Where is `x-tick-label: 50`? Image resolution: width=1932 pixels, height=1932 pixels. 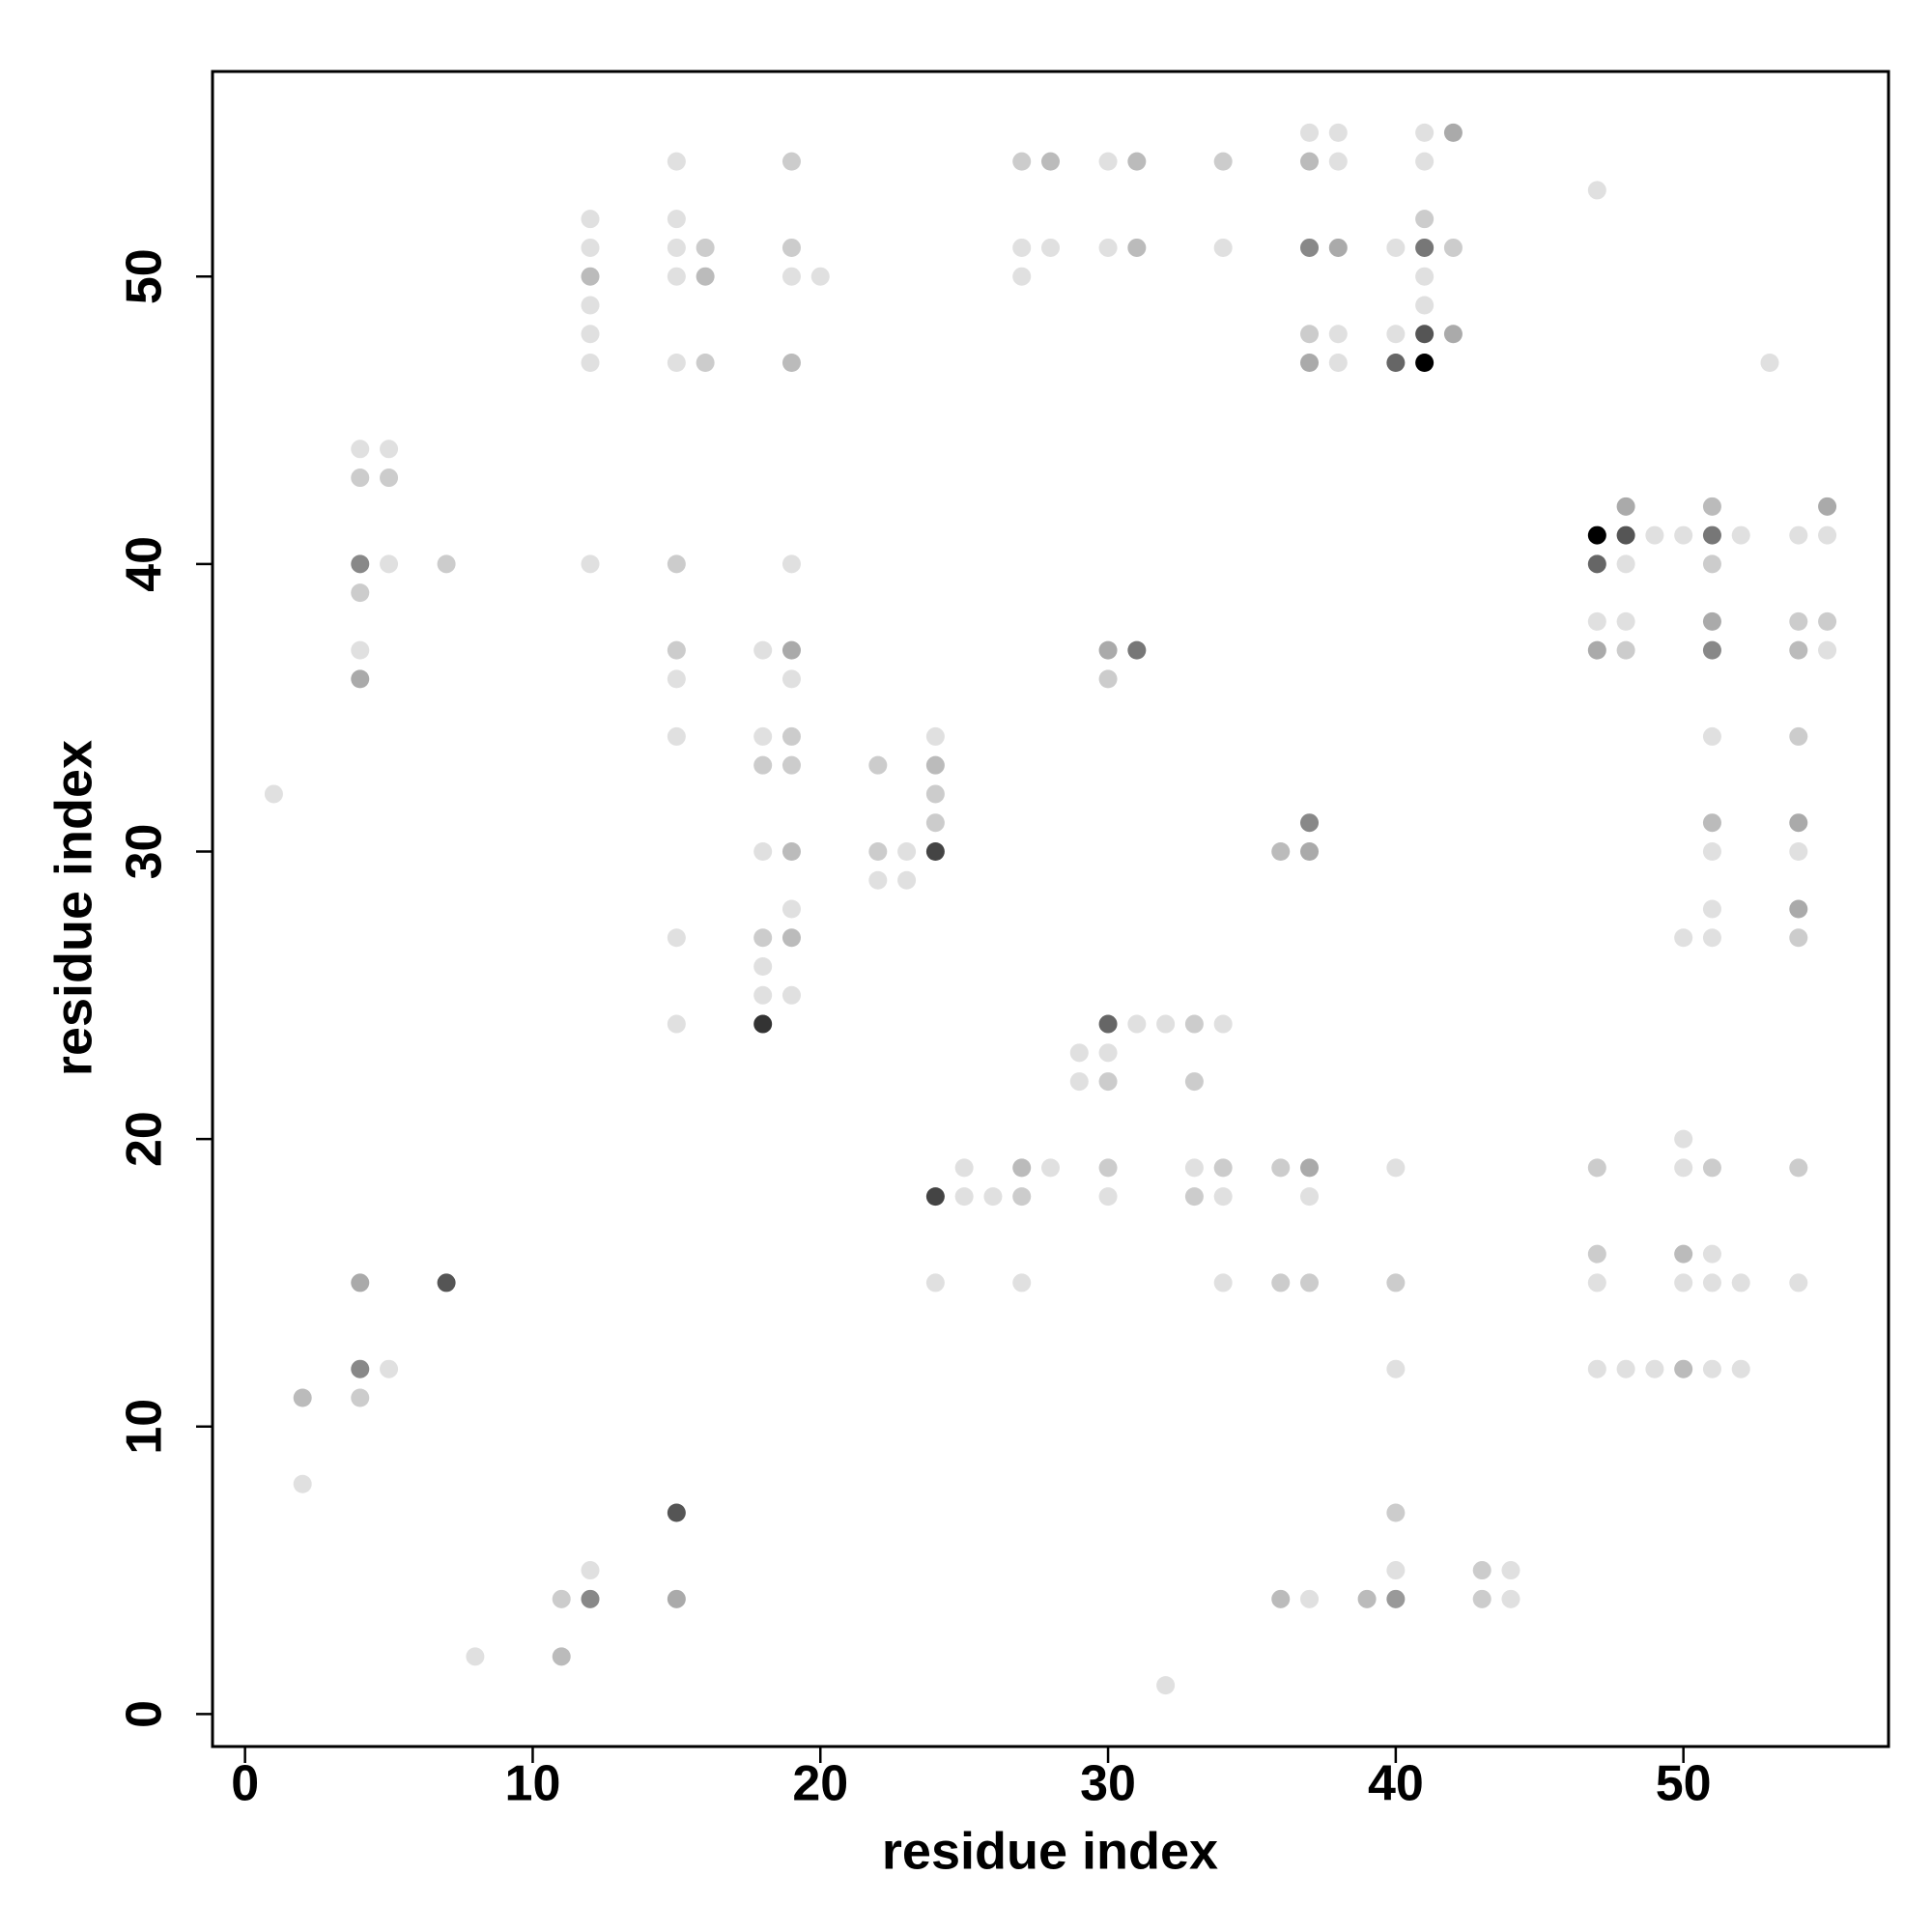 x-tick-label: 50 is located at coordinates (1684, 1784).